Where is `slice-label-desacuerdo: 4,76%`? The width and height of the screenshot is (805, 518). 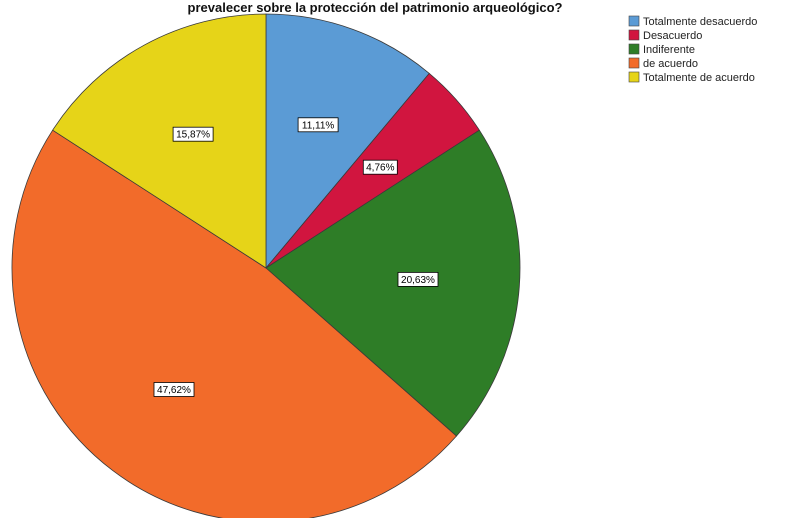 slice-label-desacuerdo: 4,76% is located at coordinates (380, 167).